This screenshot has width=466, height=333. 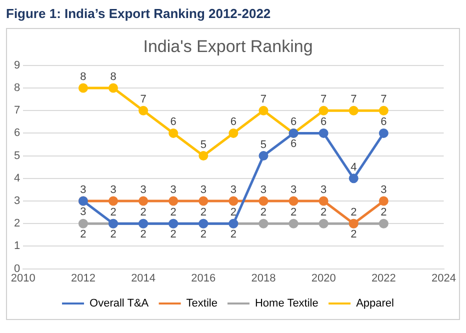 What do you see at coordinates (383, 278) in the screenshot?
I see `x-tick-label: 2022` at bounding box center [383, 278].